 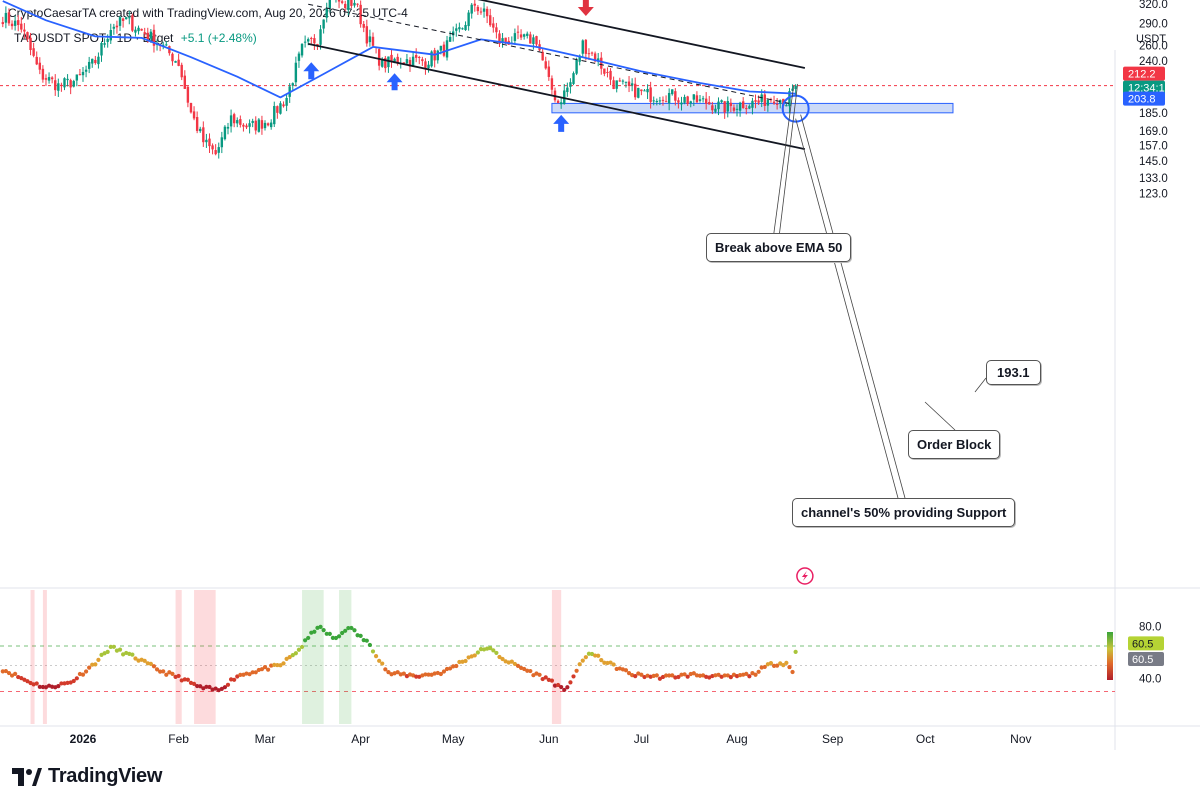 What do you see at coordinates (1153, 5) in the screenshot?
I see `price-tick-label: 320.0` at bounding box center [1153, 5].